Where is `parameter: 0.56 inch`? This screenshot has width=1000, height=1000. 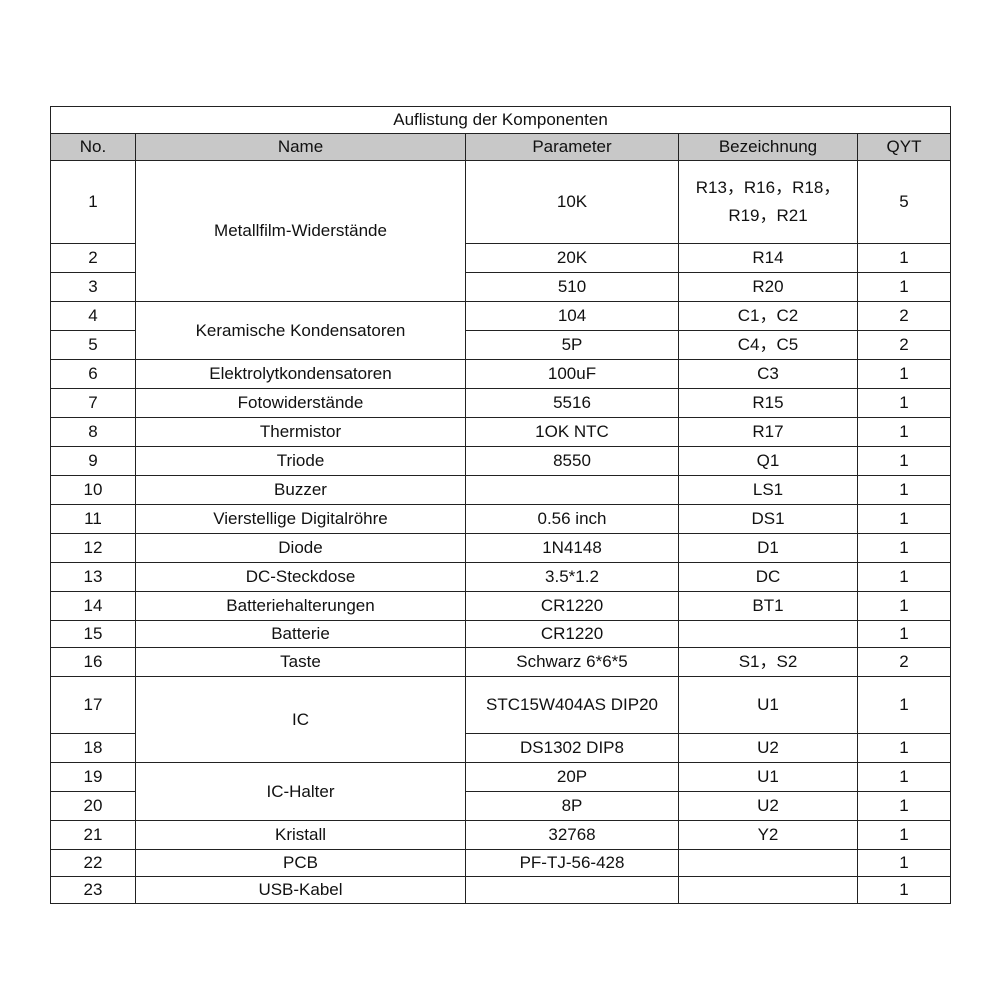
parameter: 0.56 inch is located at coordinates (572, 519).